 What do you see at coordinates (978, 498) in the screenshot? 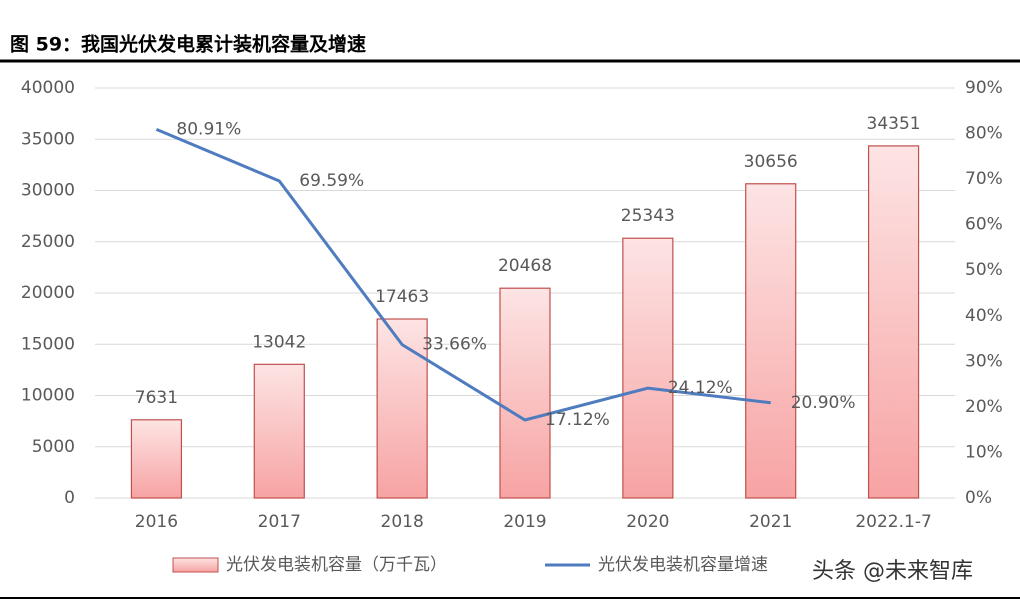
I see `y2-tick-label: 0%` at bounding box center [978, 498].